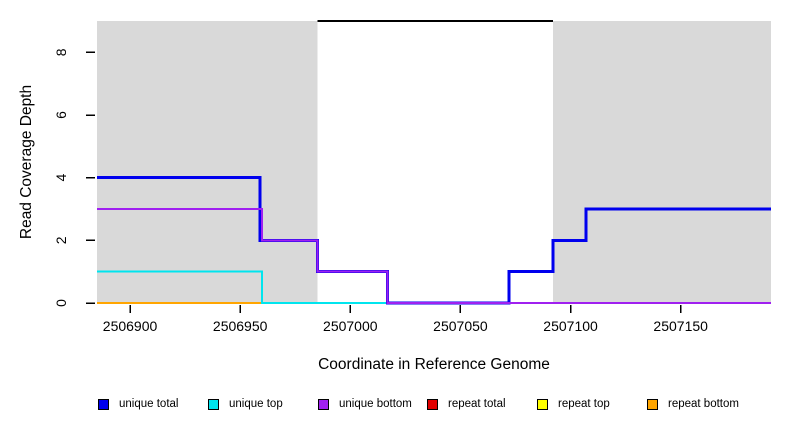  Describe the element at coordinates (350, 326) in the screenshot. I see `x-tick-label-2507000: 2507000` at that location.